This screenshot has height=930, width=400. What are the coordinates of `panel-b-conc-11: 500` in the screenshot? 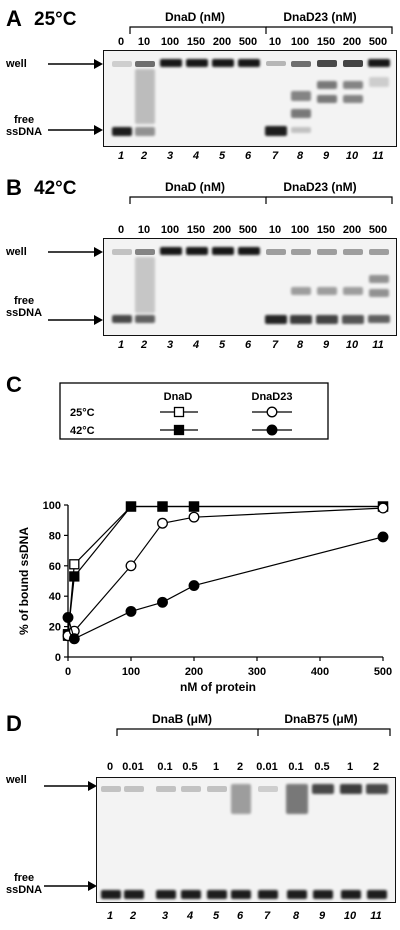 It's located at (378, 230).